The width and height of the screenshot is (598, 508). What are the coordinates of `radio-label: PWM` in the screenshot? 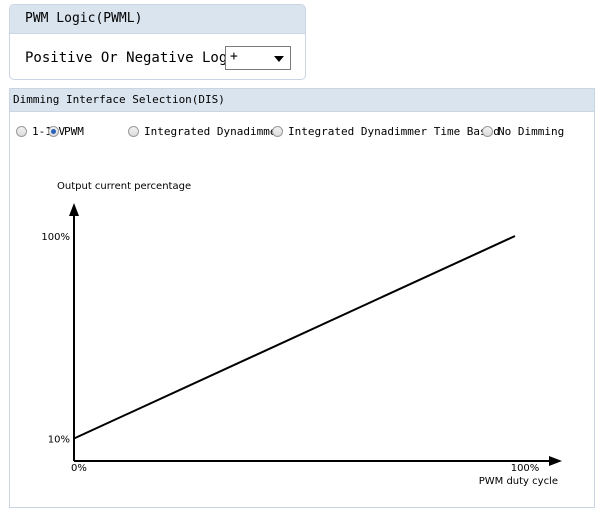 It's located at (74, 131).